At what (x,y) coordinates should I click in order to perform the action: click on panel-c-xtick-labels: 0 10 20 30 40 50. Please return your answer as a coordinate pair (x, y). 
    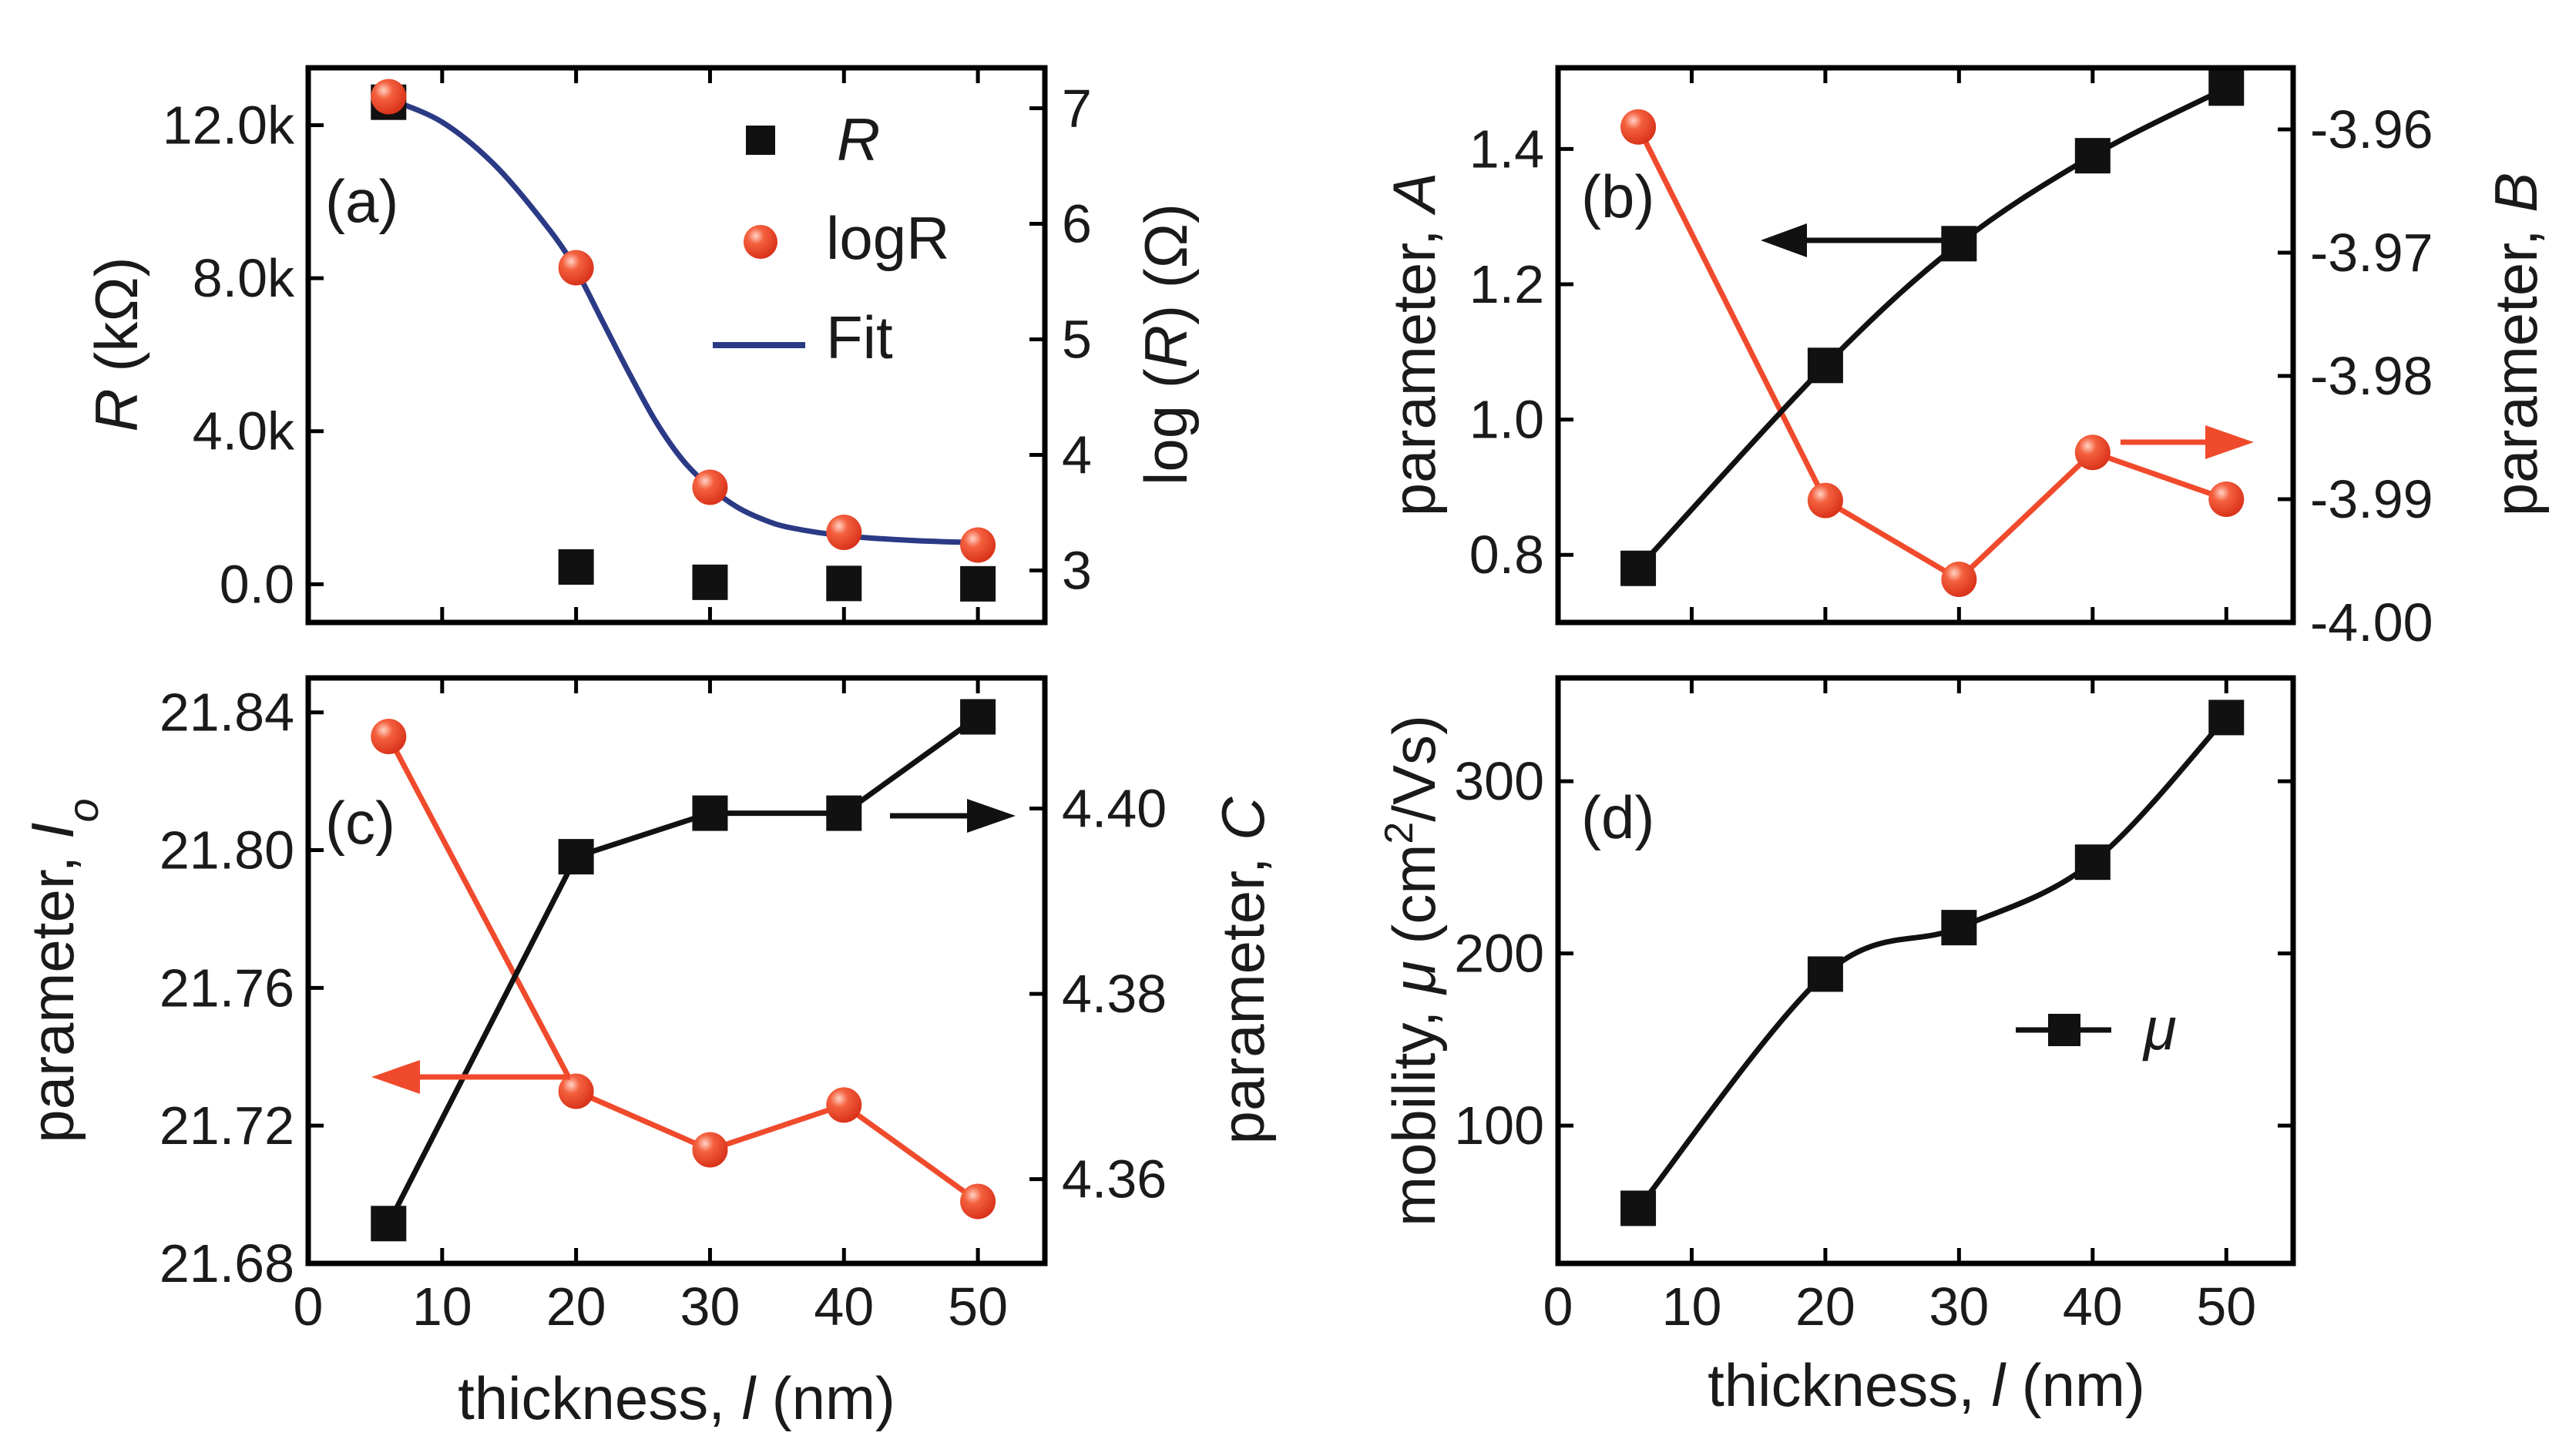
    Looking at the image, I should click on (651, 1307).